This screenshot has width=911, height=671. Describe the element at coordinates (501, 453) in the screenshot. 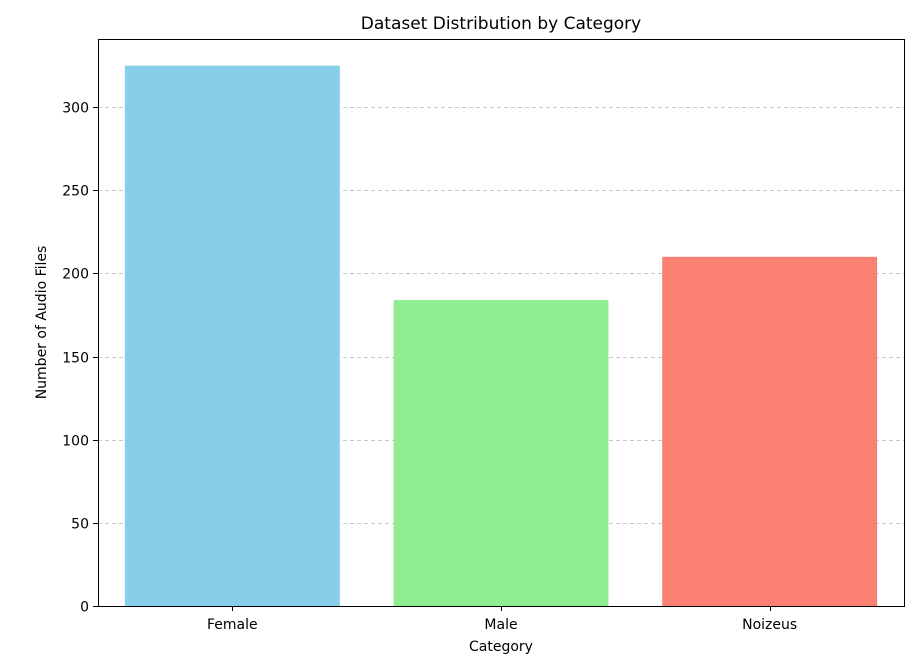

I see `bar-male` at that location.